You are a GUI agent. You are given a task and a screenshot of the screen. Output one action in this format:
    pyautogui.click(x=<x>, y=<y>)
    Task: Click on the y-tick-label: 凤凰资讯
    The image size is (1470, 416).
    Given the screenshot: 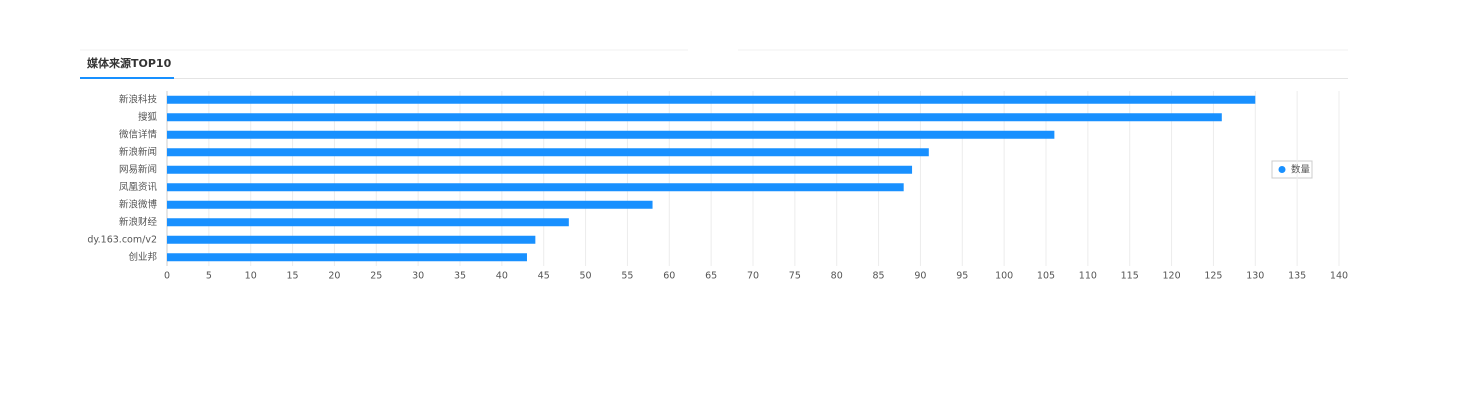 What is the action you would take?
    pyautogui.click(x=138, y=187)
    